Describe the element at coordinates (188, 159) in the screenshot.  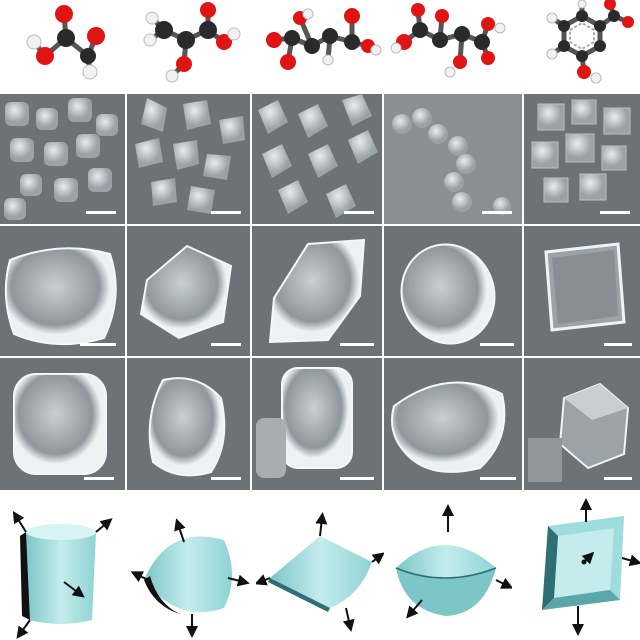
I see `sem-image-col2-row1` at that location.